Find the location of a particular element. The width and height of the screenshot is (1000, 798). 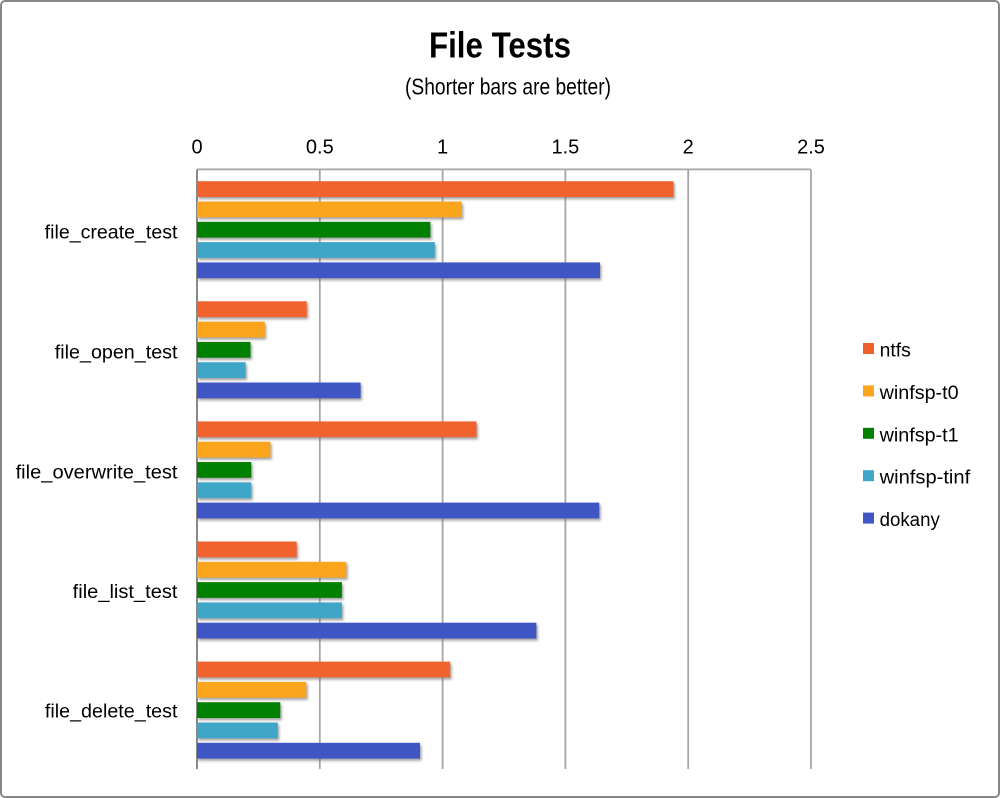

svg-text: ntfs is located at coordinates (895, 351).